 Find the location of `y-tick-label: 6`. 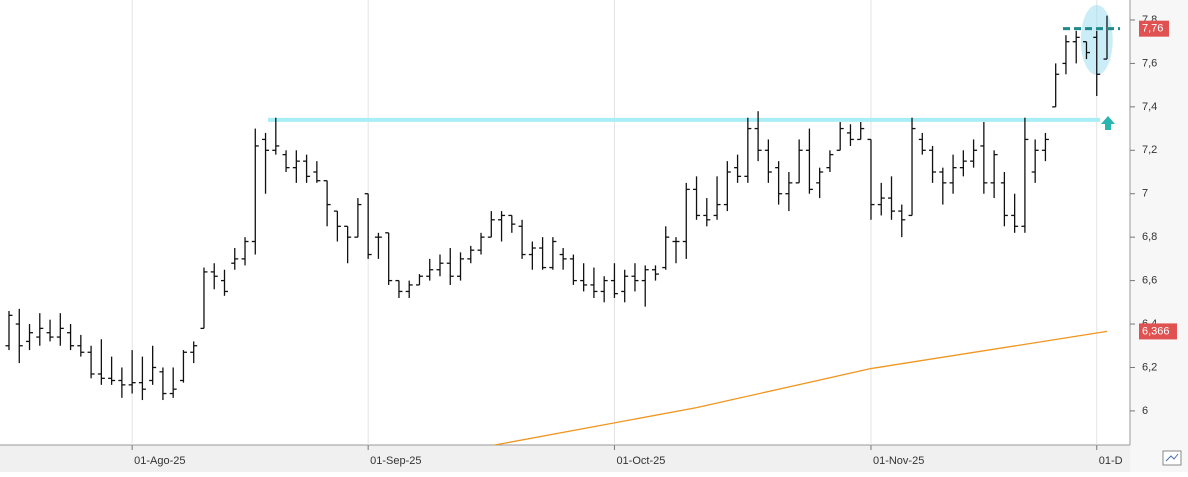

y-tick-label: 6 is located at coordinates (1145, 411).